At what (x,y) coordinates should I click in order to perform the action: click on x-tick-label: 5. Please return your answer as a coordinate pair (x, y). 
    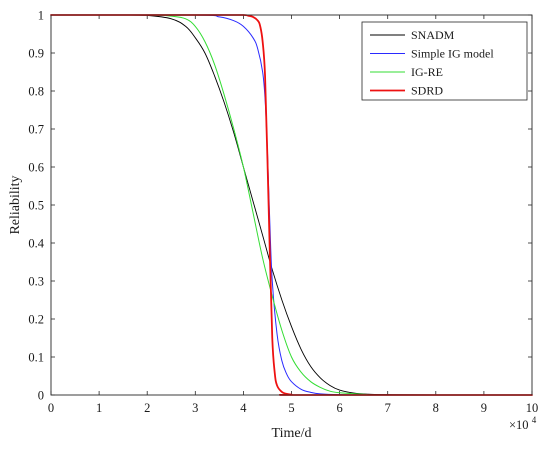
    Looking at the image, I should click on (291, 408).